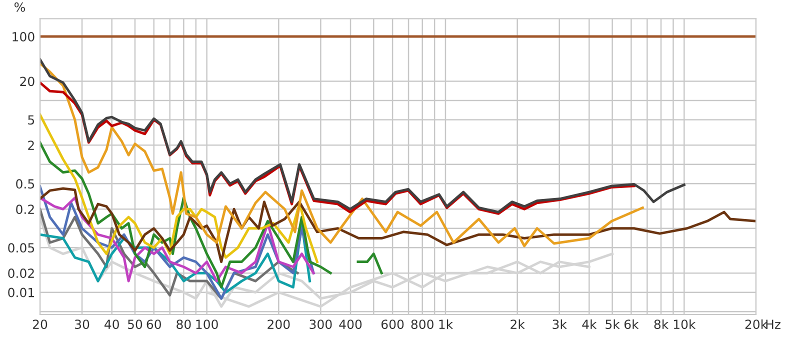 Image resolution: width=800 pixels, height=340 pixels. I want to click on x-tick-label: 30, so click(82, 325).